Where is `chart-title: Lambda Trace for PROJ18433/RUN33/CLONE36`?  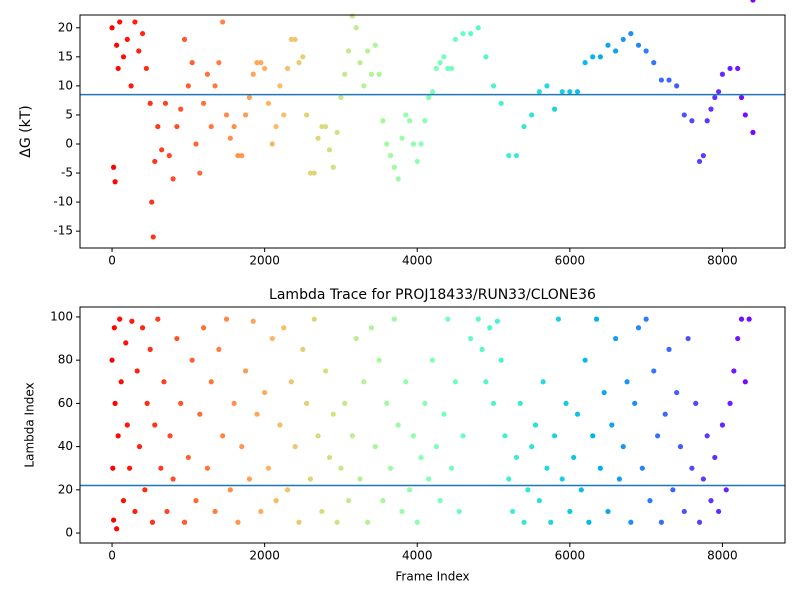 chart-title: Lambda Trace for PROJ18433/RUN33/CLONE36 is located at coordinates (432, 295).